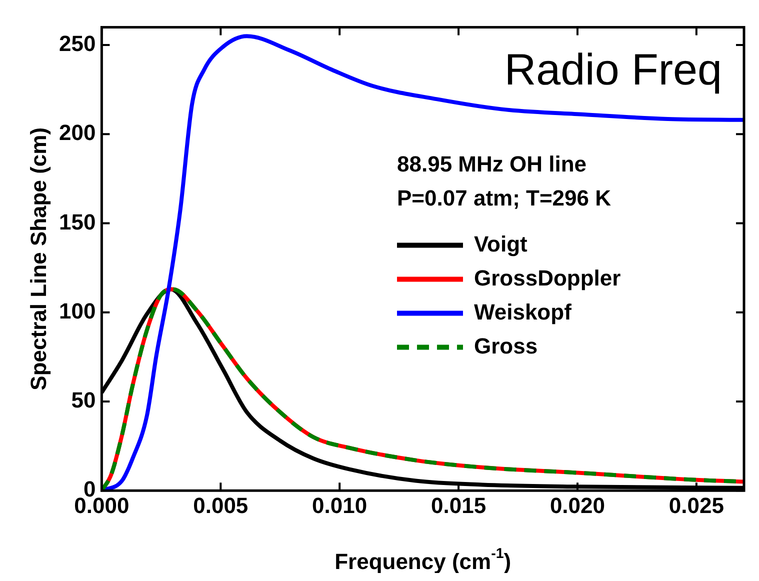  Describe the element at coordinates (220, 505) in the screenshot. I see `x-tick-label: 0.005` at that location.